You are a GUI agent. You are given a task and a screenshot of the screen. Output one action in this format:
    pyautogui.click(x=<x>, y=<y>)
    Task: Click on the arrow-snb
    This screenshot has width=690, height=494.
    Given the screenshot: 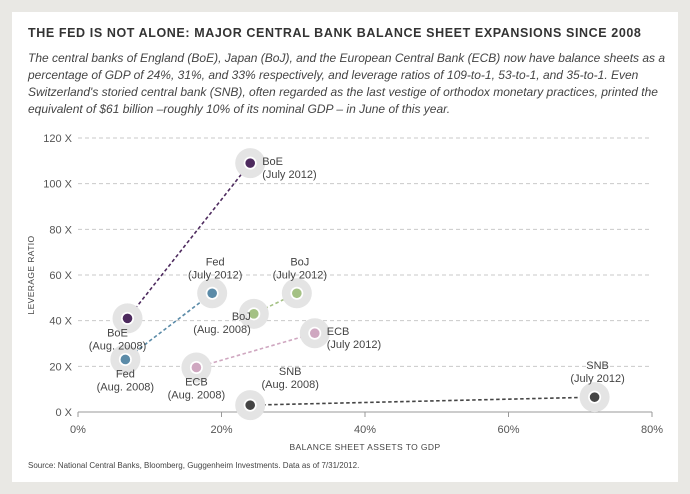 What is the action you would take?
    pyautogui.click(x=421, y=400)
    